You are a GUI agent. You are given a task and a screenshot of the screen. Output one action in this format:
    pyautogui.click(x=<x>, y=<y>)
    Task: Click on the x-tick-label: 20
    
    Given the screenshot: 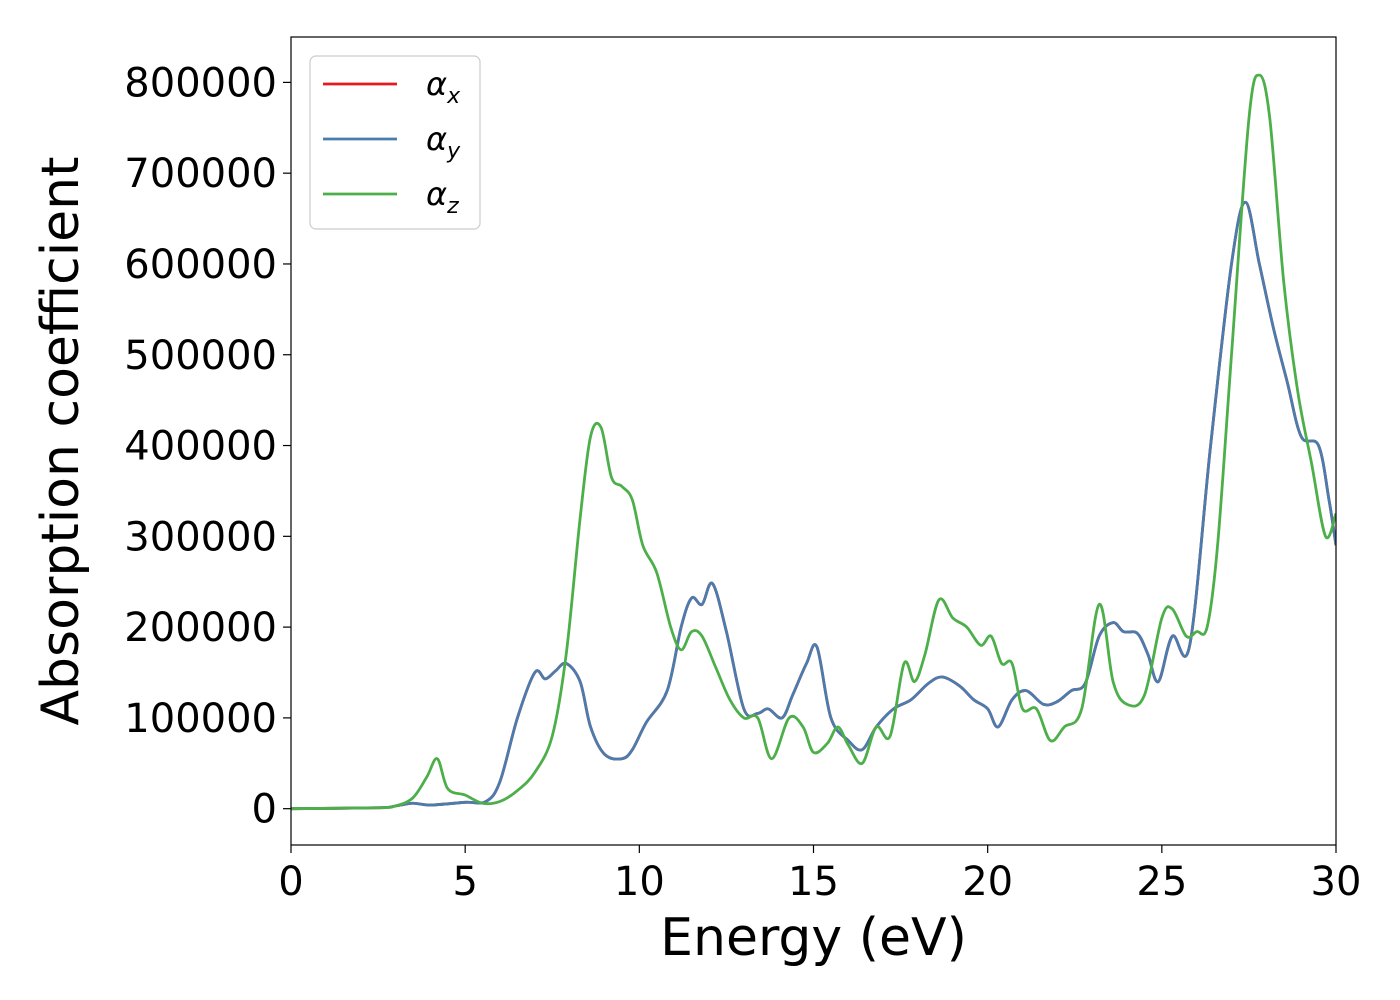 What is the action you would take?
    pyautogui.click(x=987, y=882)
    